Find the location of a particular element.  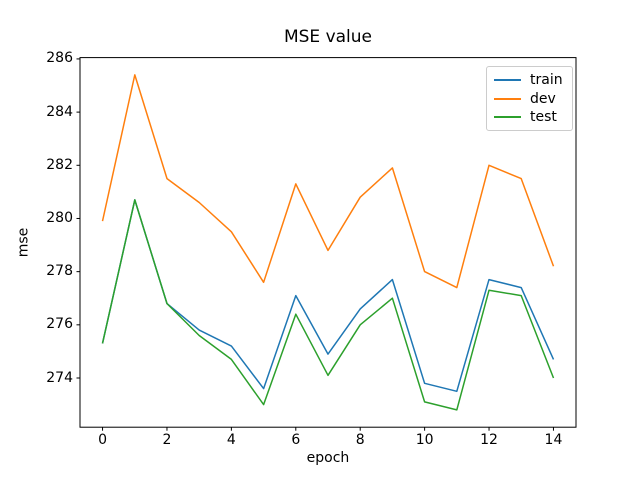

legend-entry-test: test is located at coordinates (529, 117).